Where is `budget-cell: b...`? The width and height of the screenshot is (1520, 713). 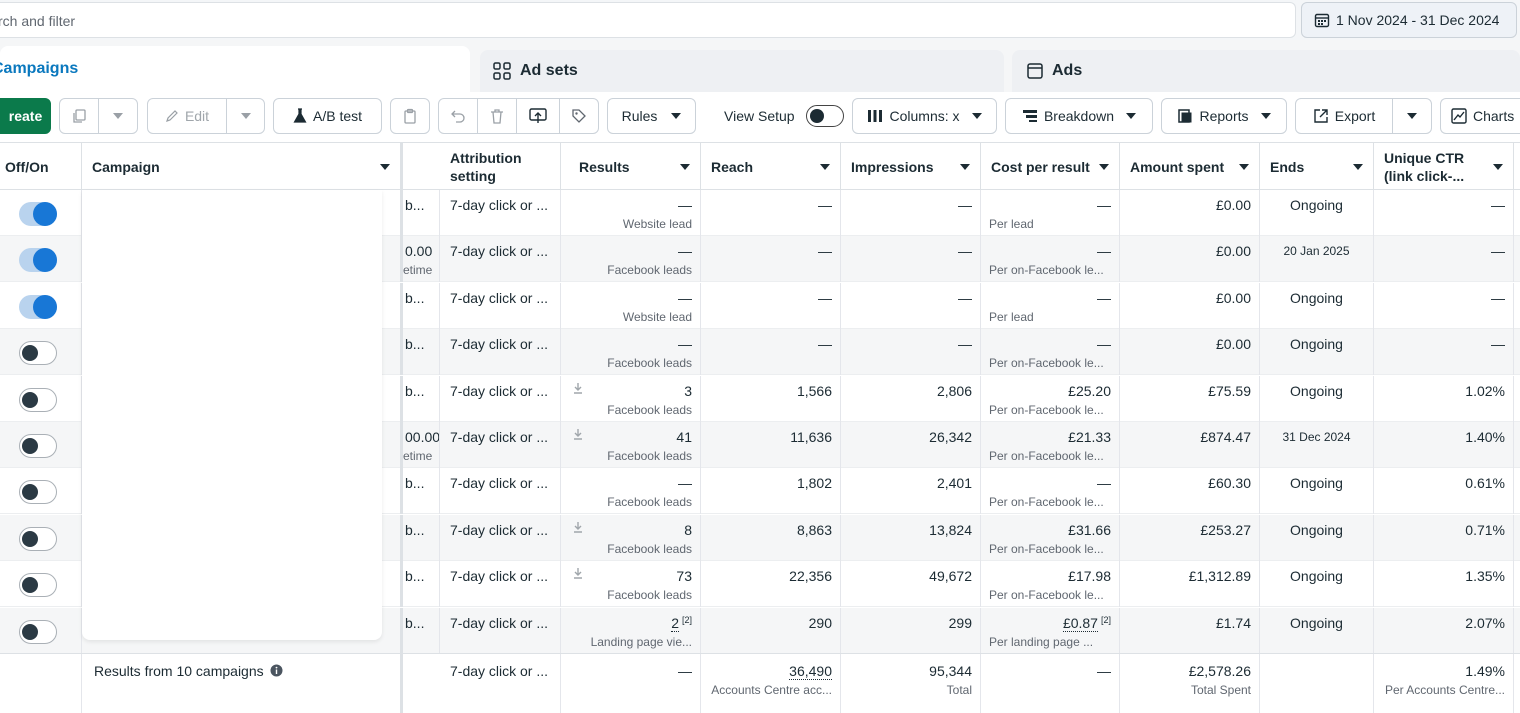
budget-cell: b... is located at coordinates (421, 398).